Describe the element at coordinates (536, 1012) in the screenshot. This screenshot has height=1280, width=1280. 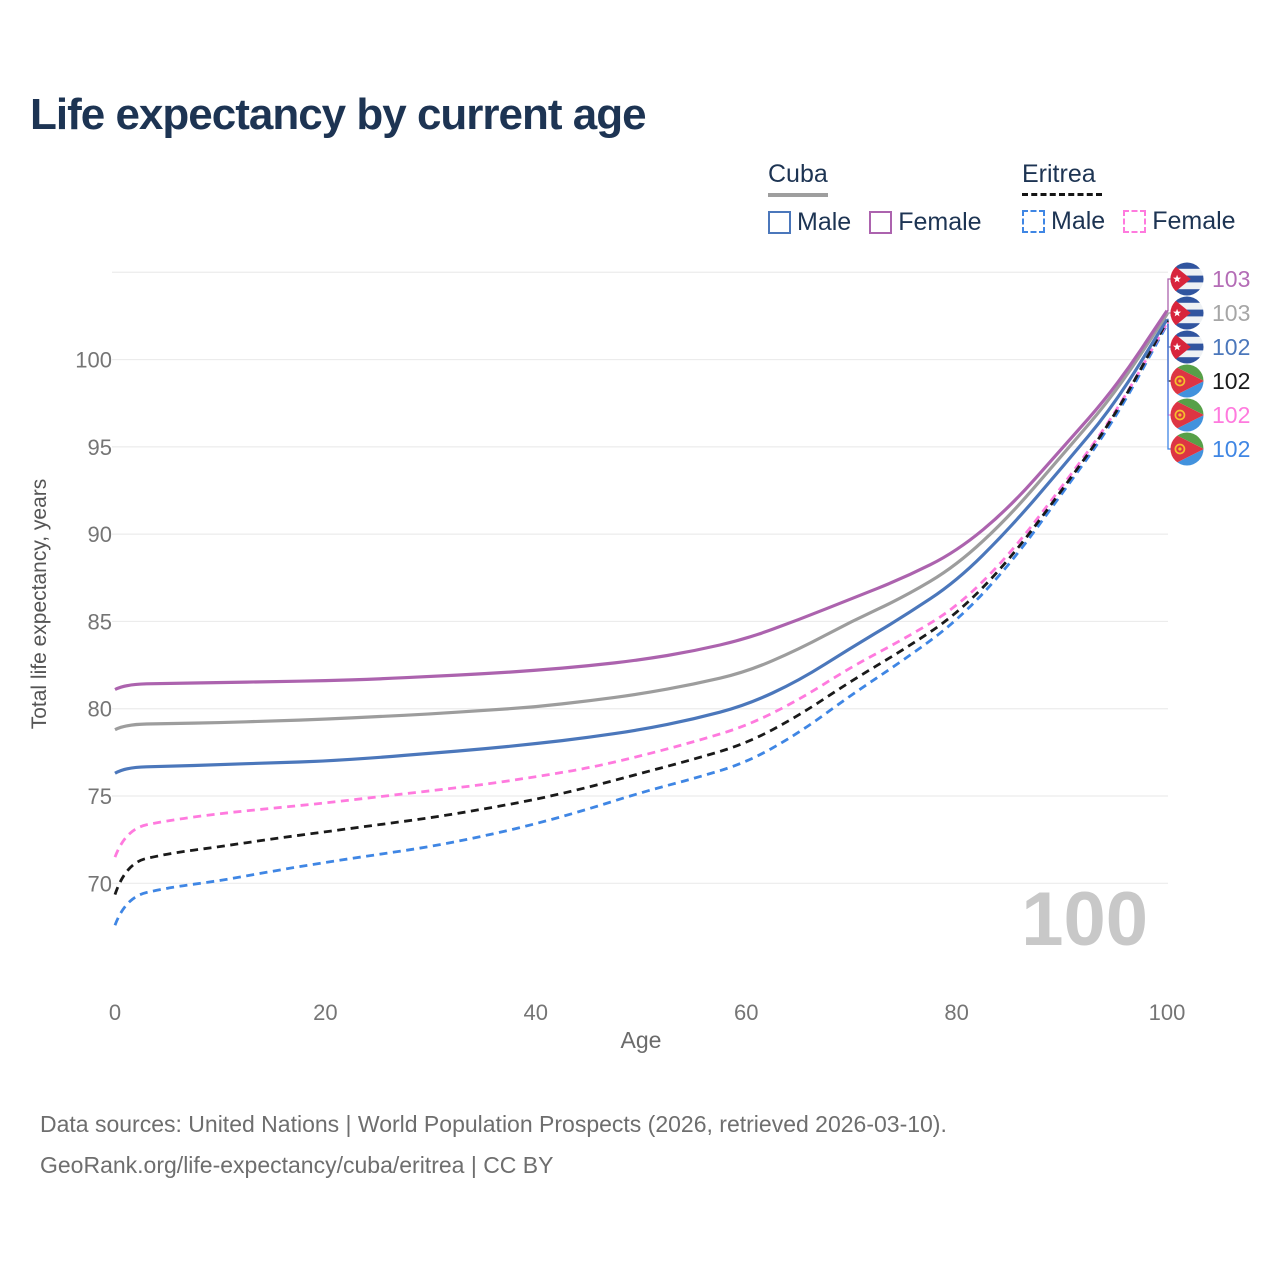
I see `x-tick-40: 40` at that location.